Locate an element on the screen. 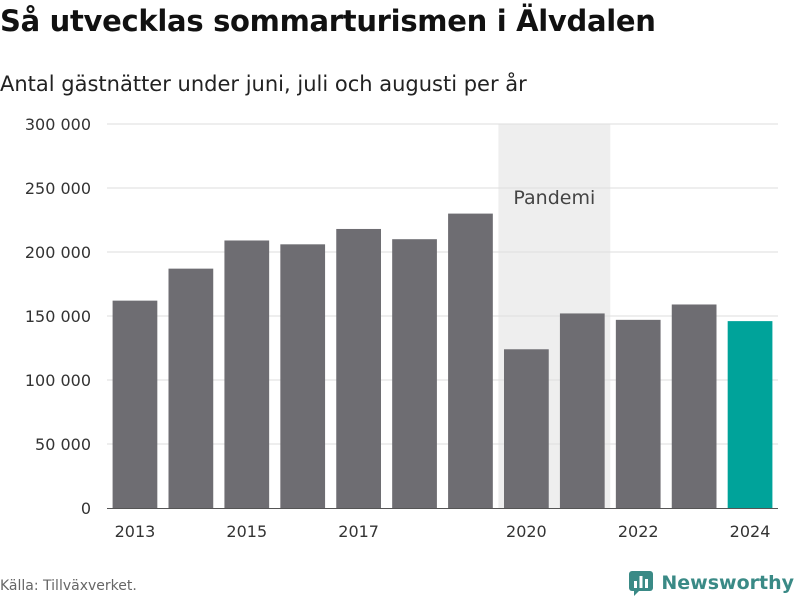 The image size is (800, 600). bar-2021 is located at coordinates (582, 410).